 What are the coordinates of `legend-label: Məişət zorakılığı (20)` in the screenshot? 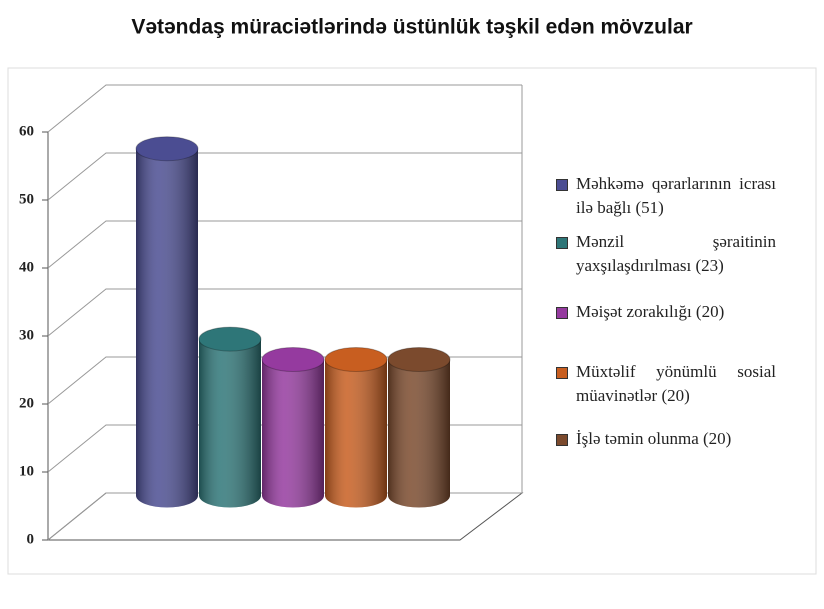 It's located at (650, 311).